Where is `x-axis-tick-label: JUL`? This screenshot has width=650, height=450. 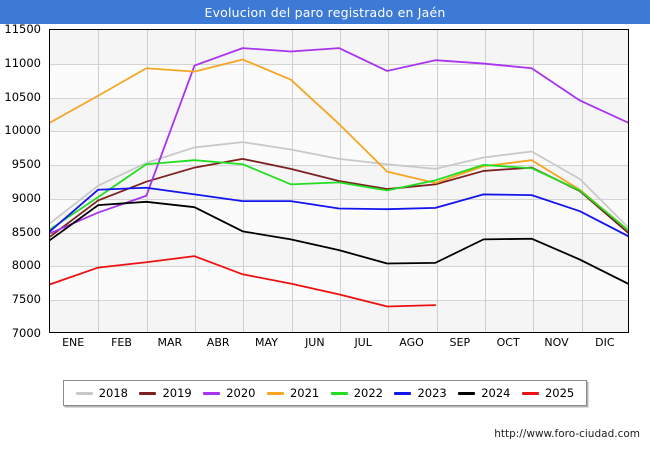
x-axis-tick-label: JUL is located at coordinates (363, 342).